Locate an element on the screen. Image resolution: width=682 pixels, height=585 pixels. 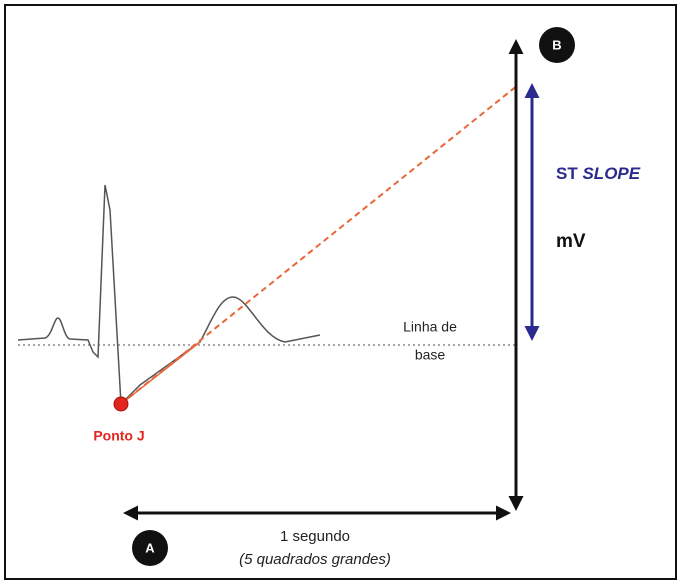
st-slope-label: ST SLOPE is located at coordinates (598, 173).